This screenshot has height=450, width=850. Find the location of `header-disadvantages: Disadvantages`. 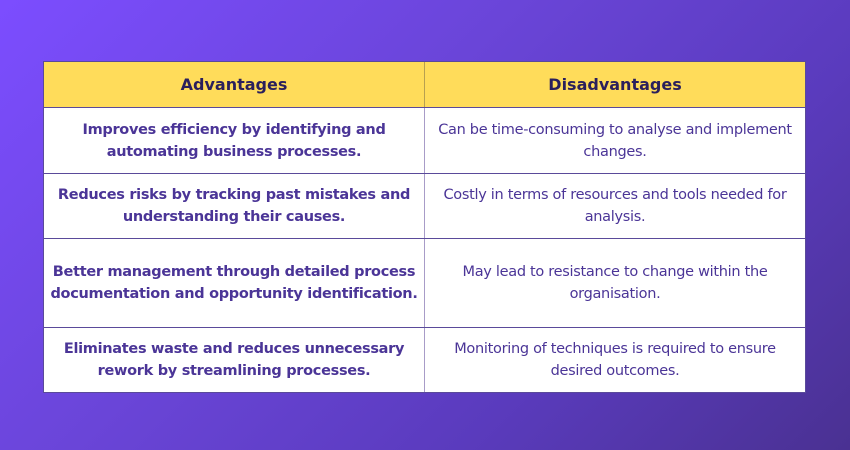

header-disadvantages: Disadvantages is located at coordinates (615, 84).